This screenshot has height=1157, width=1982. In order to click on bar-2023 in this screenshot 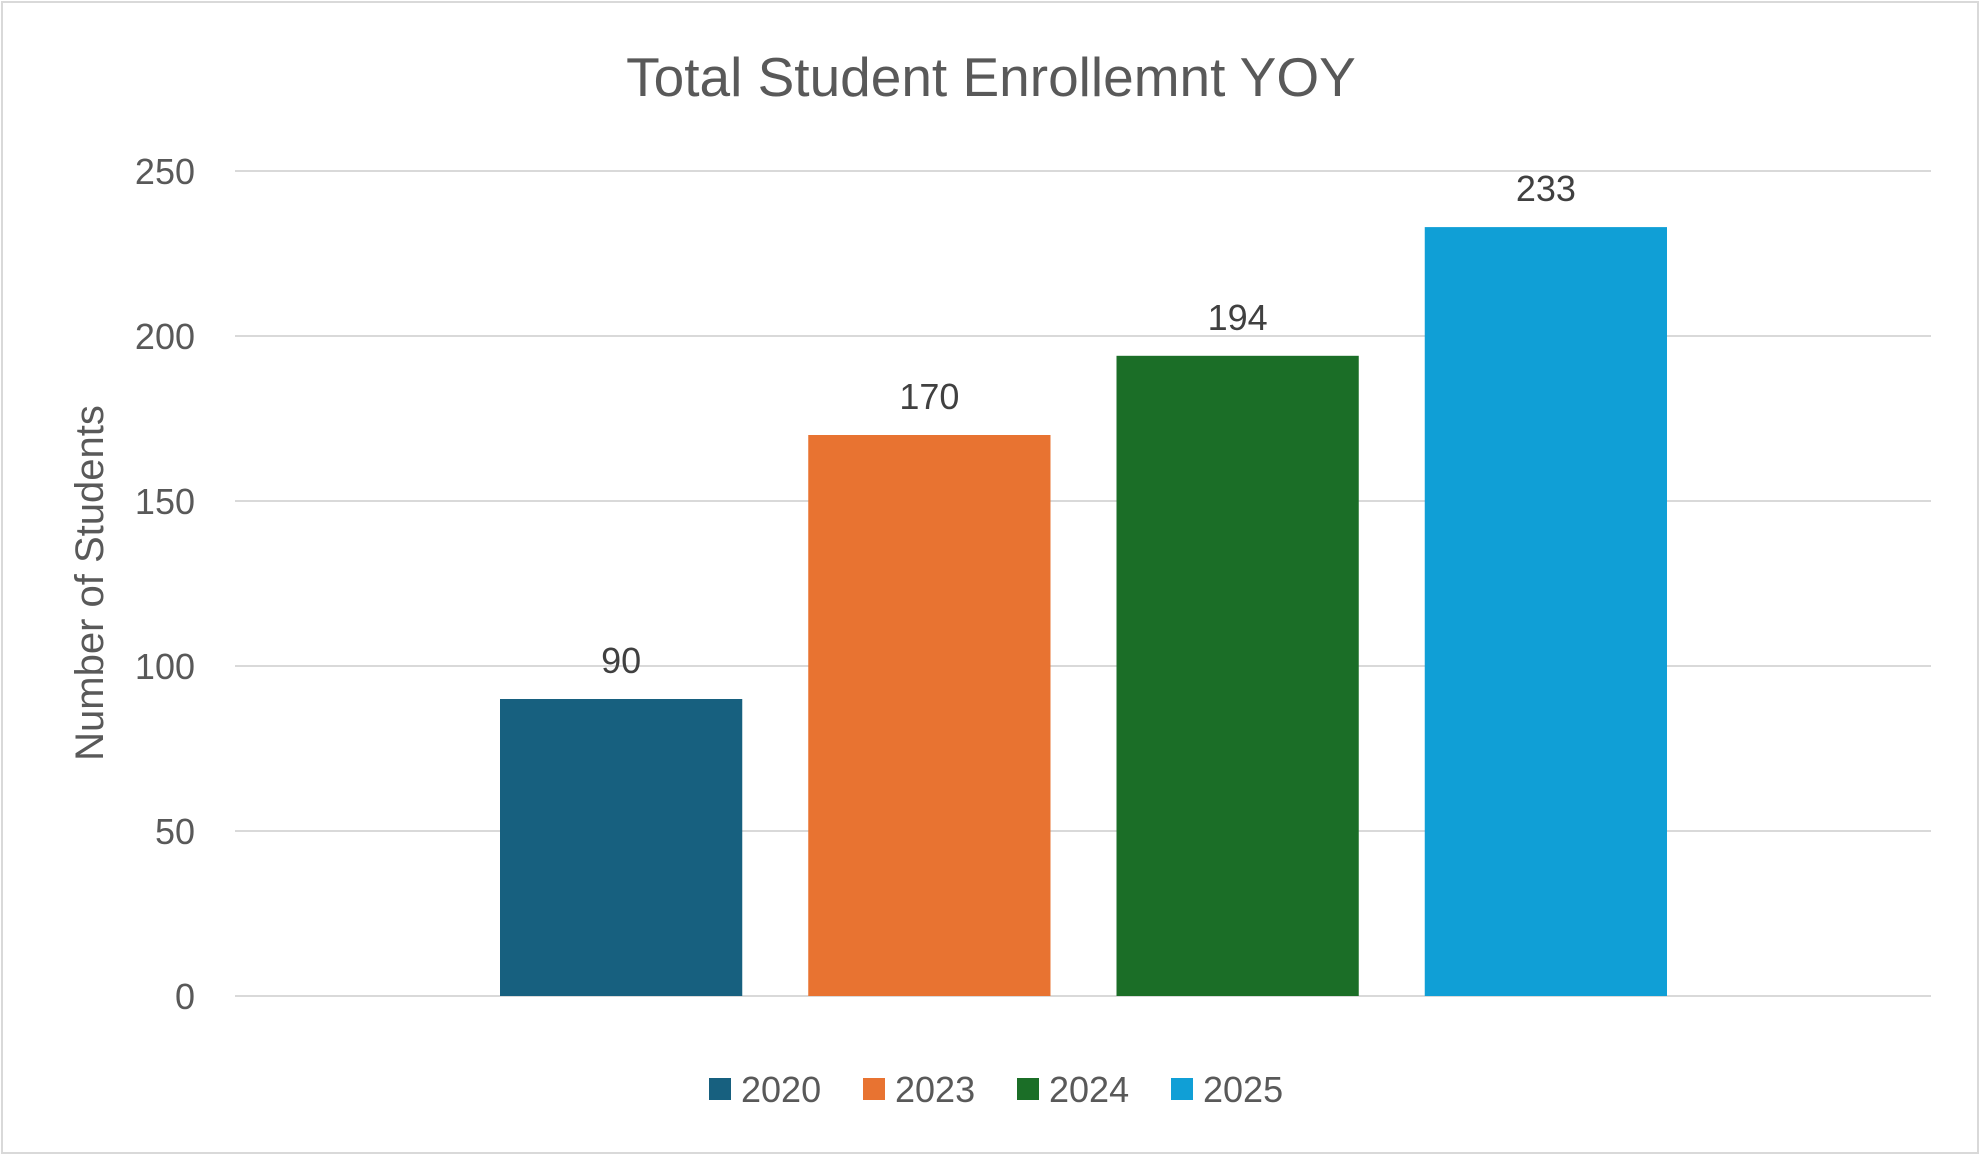, I will do `click(929, 715)`.